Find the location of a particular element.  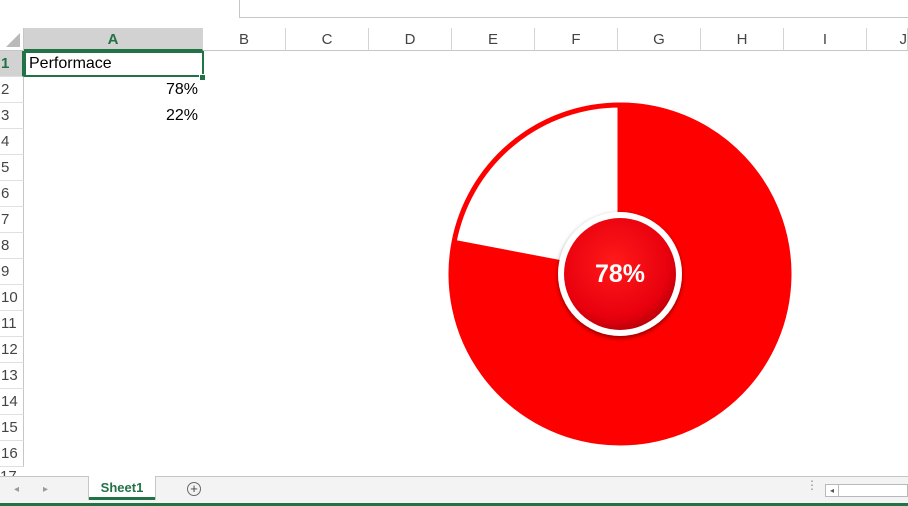

row-header-11: 11 is located at coordinates (12, 324).